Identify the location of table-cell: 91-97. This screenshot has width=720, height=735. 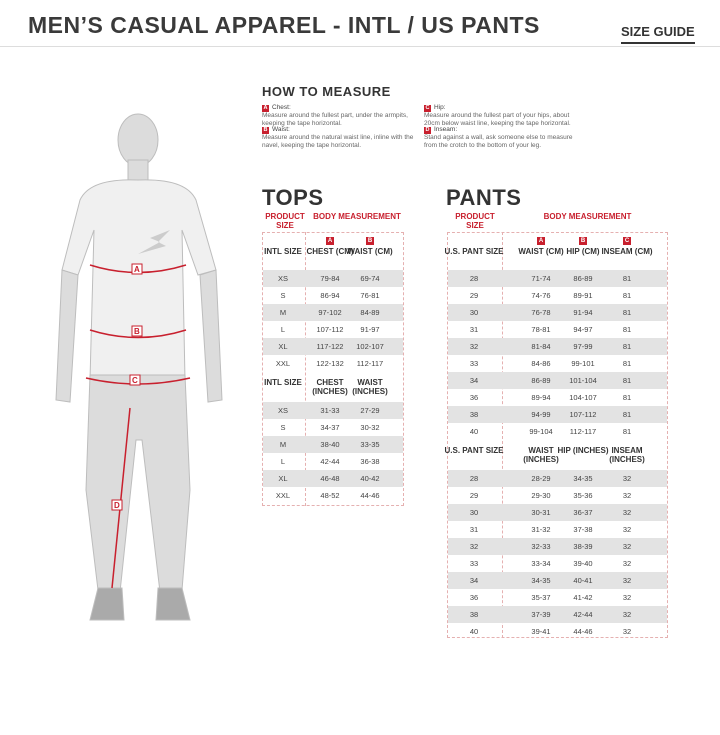
(370, 329).